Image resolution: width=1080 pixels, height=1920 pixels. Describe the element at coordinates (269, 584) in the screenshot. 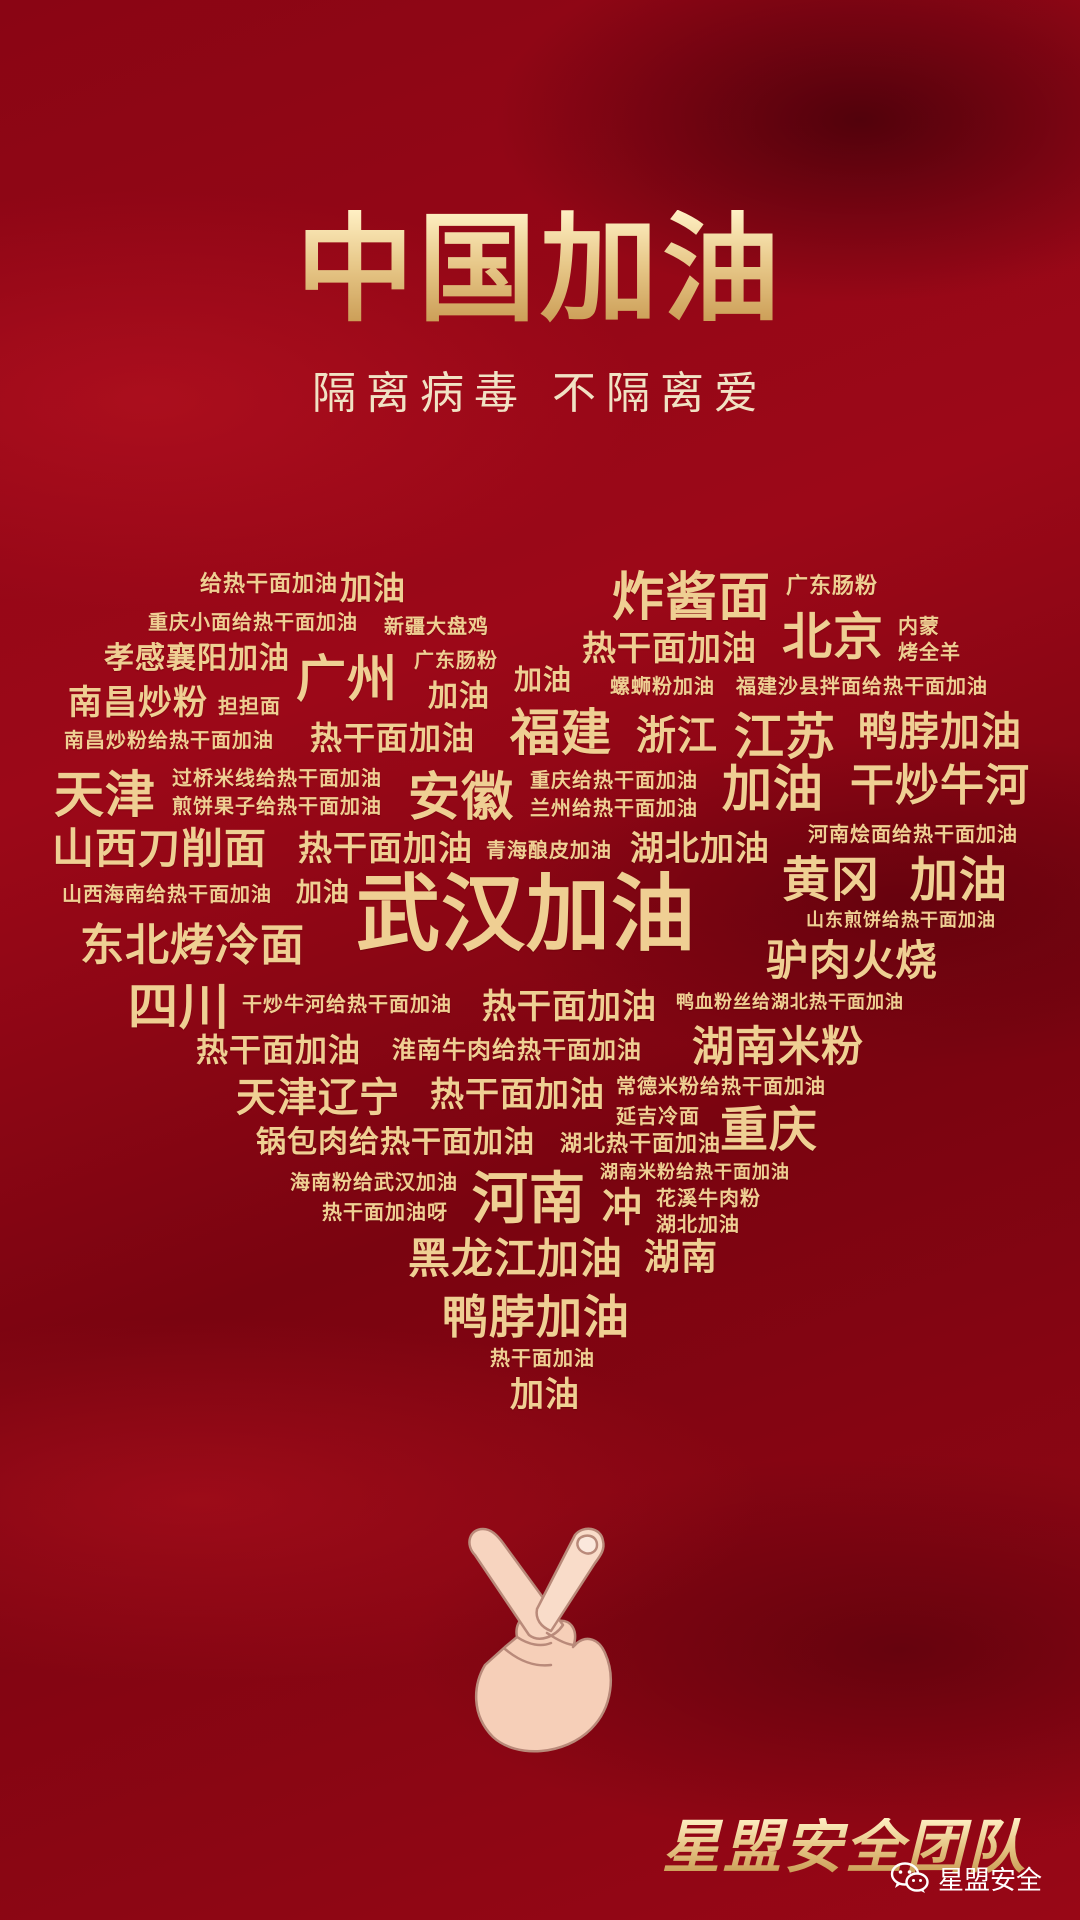

I see `cloud-word: 给热干面加油` at that location.